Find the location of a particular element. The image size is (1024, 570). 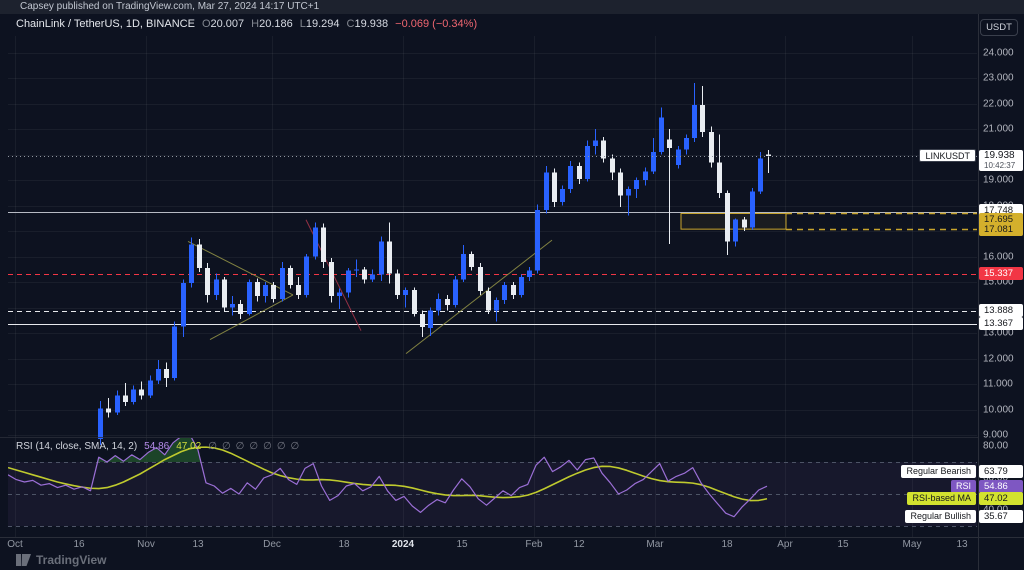

rsi-value: 54.86 is located at coordinates (157, 446).